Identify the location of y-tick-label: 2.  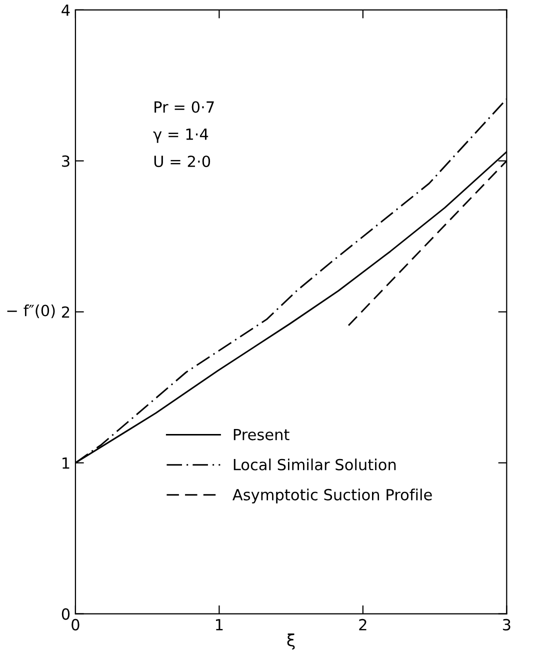
(66, 312).